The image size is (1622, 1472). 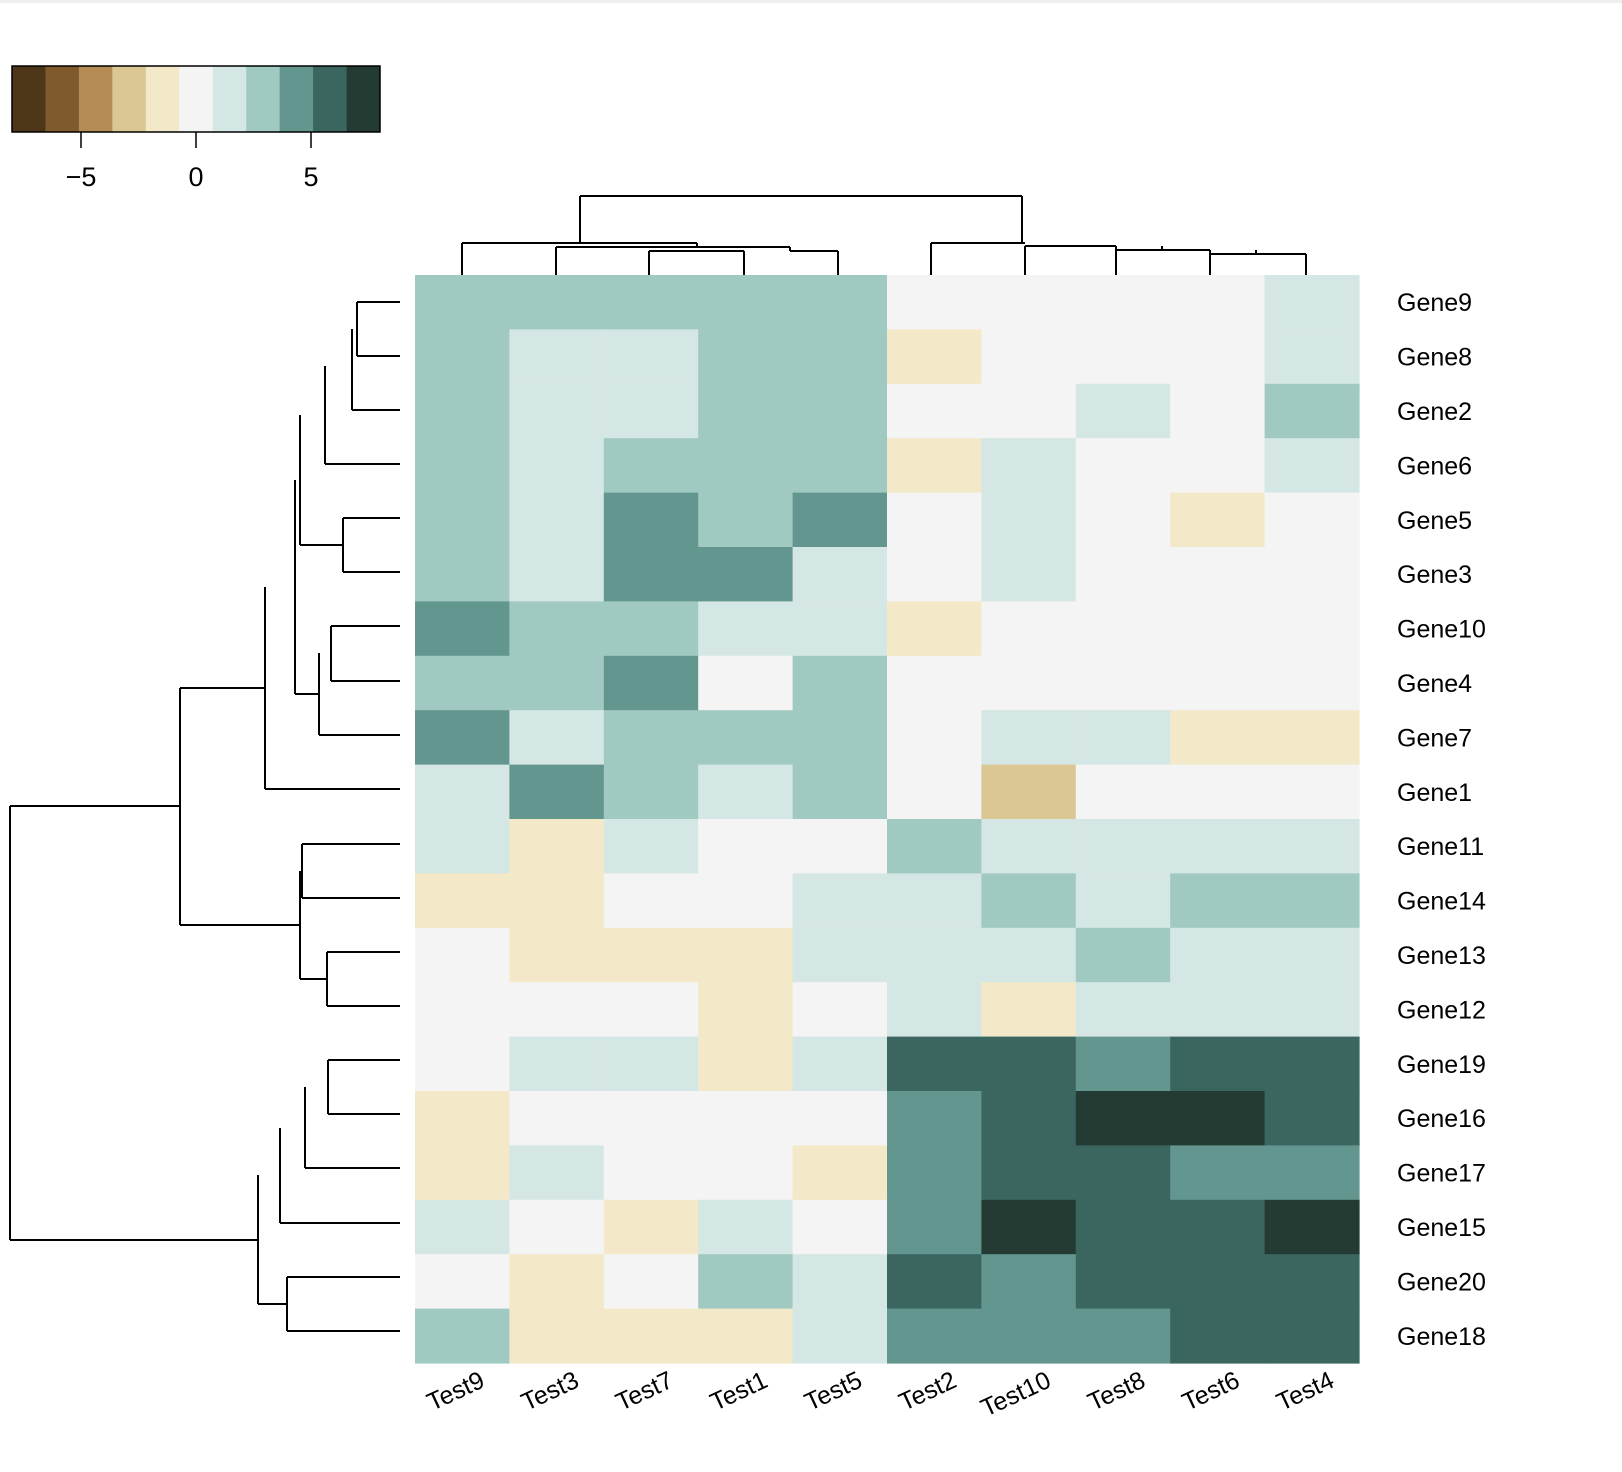 What do you see at coordinates (1441, 1119) in the screenshot?
I see `row-label: Gene16` at bounding box center [1441, 1119].